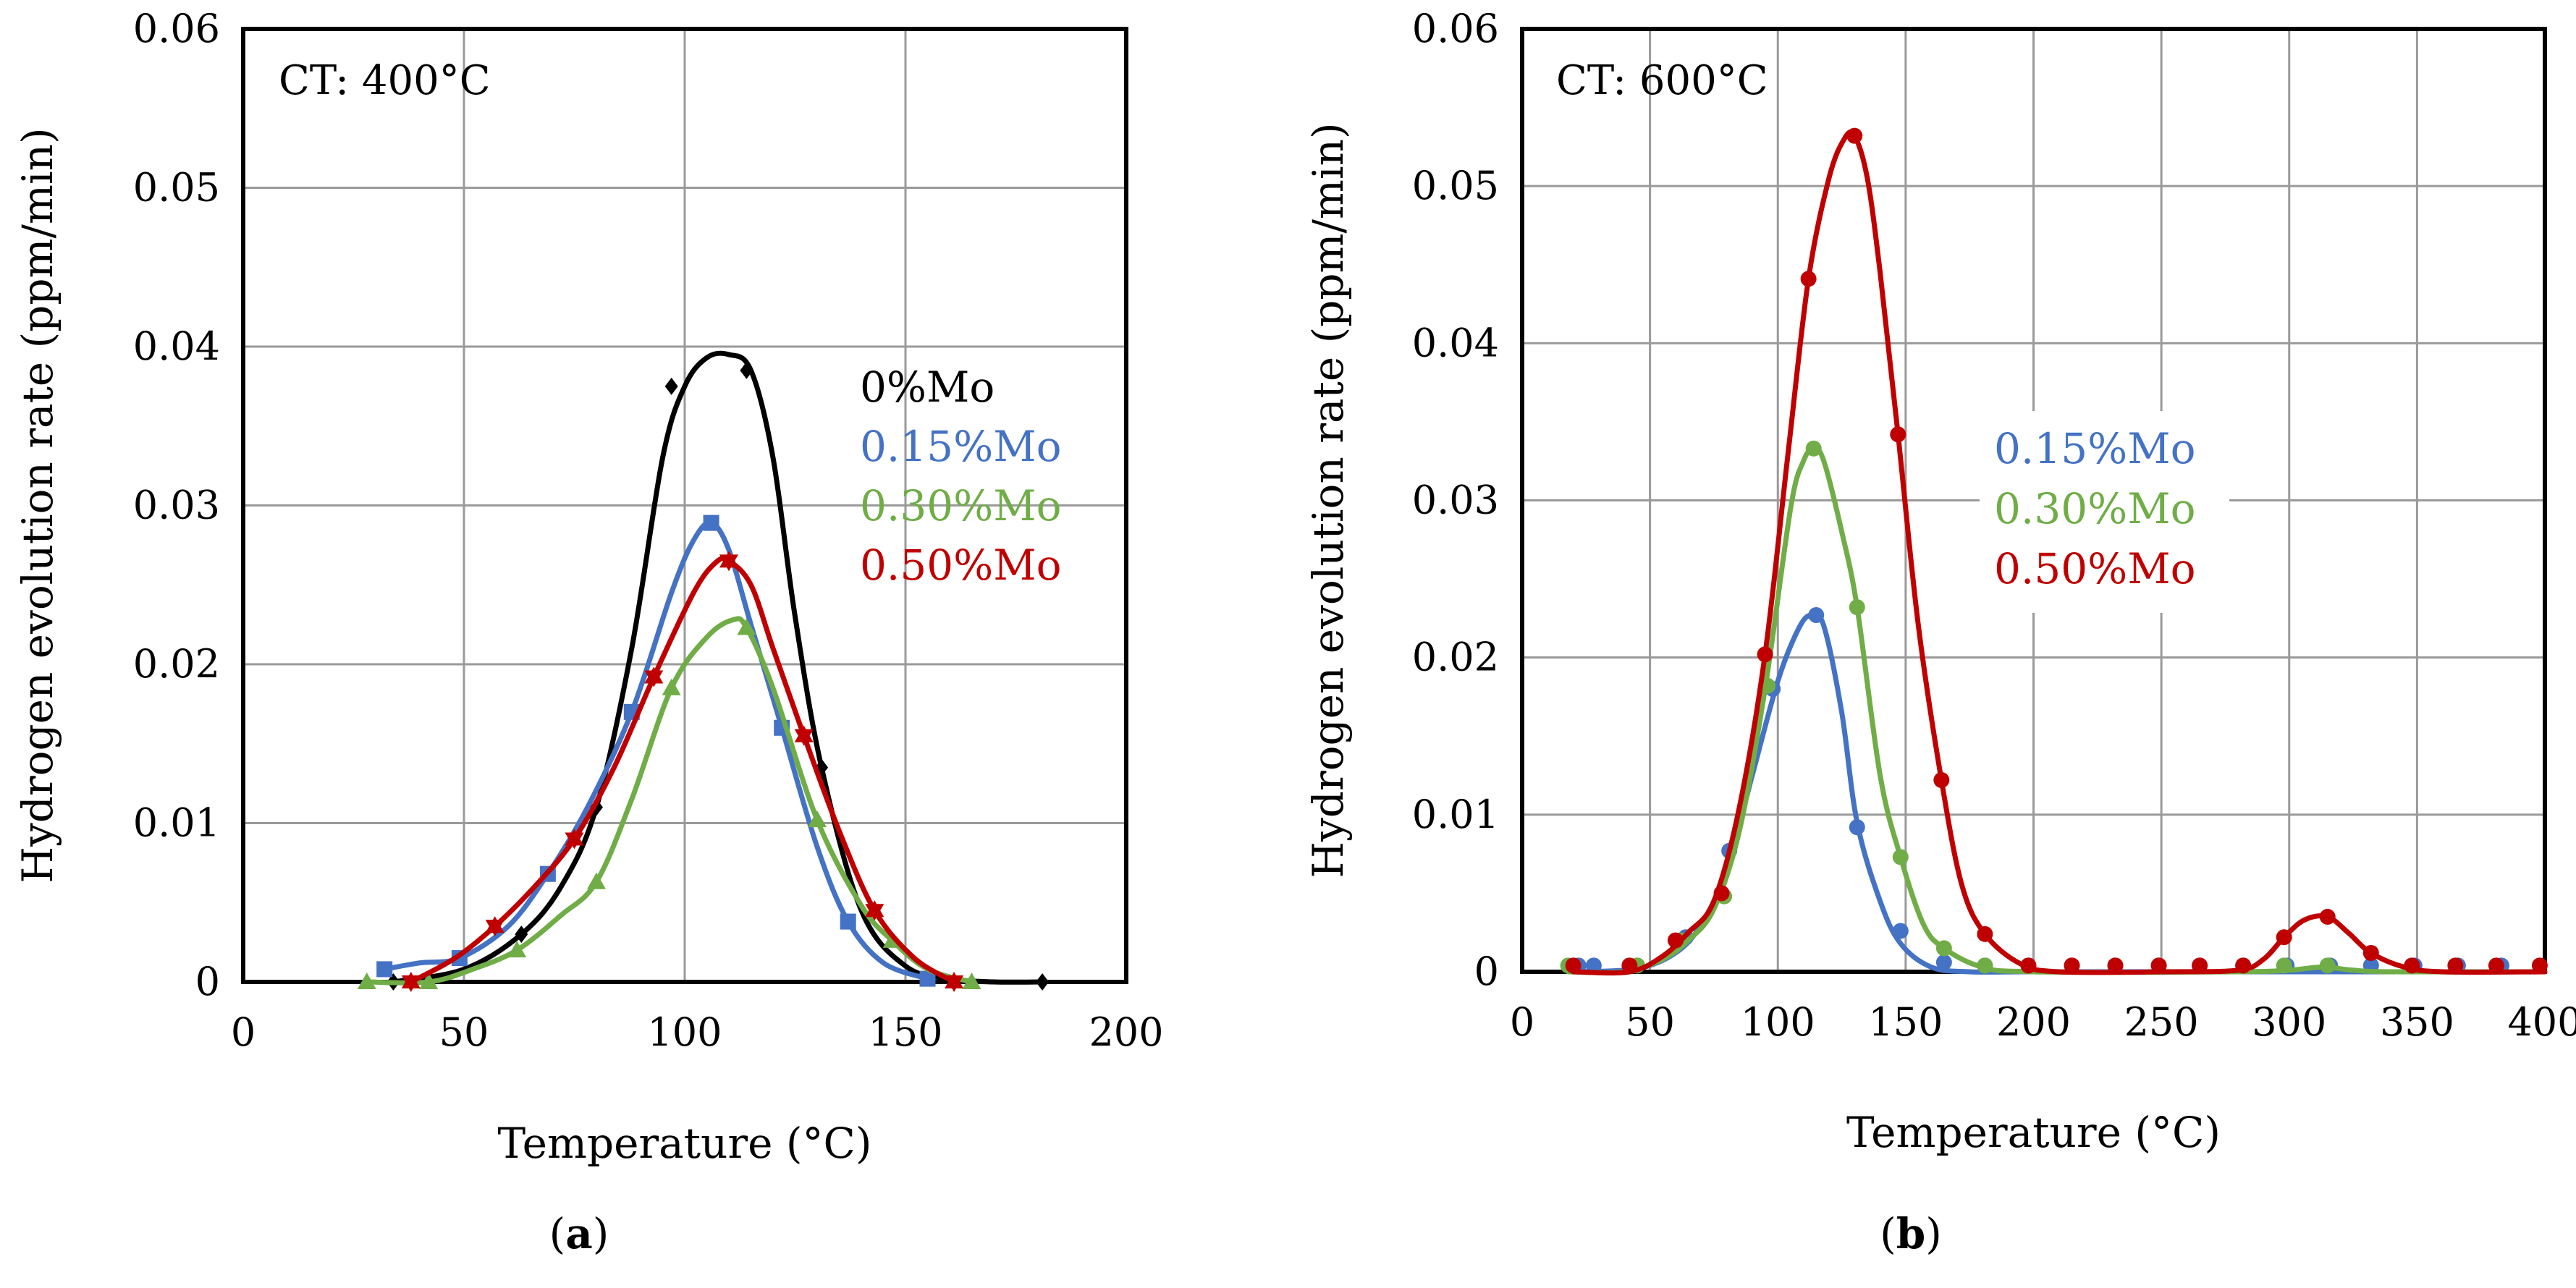 Image resolution: width=2576 pixels, height=1288 pixels. What do you see at coordinates (2417, 1022) in the screenshot?
I see `x-tick-label: 350` at bounding box center [2417, 1022].